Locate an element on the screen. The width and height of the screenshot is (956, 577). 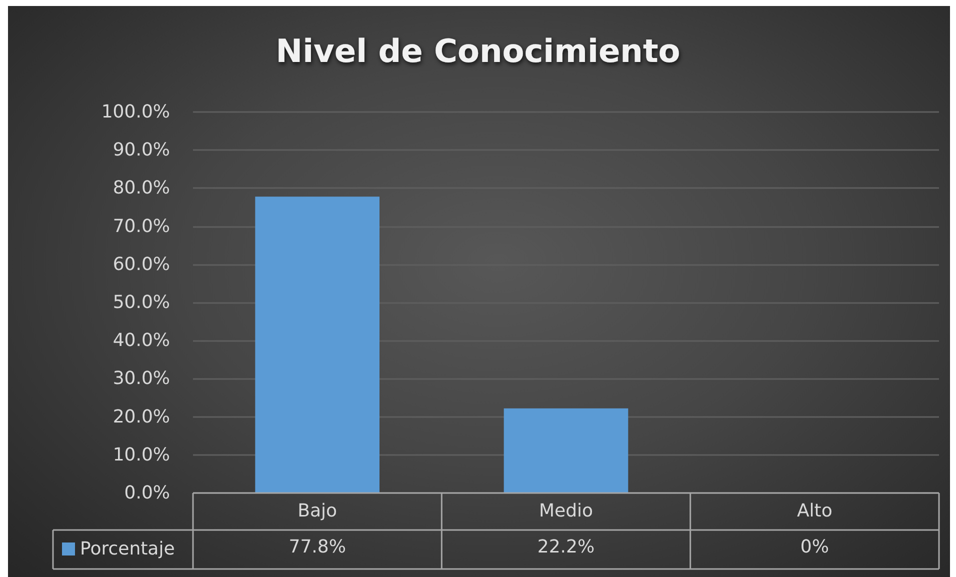
x-tick-label: Medio is located at coordinates (566, 511).